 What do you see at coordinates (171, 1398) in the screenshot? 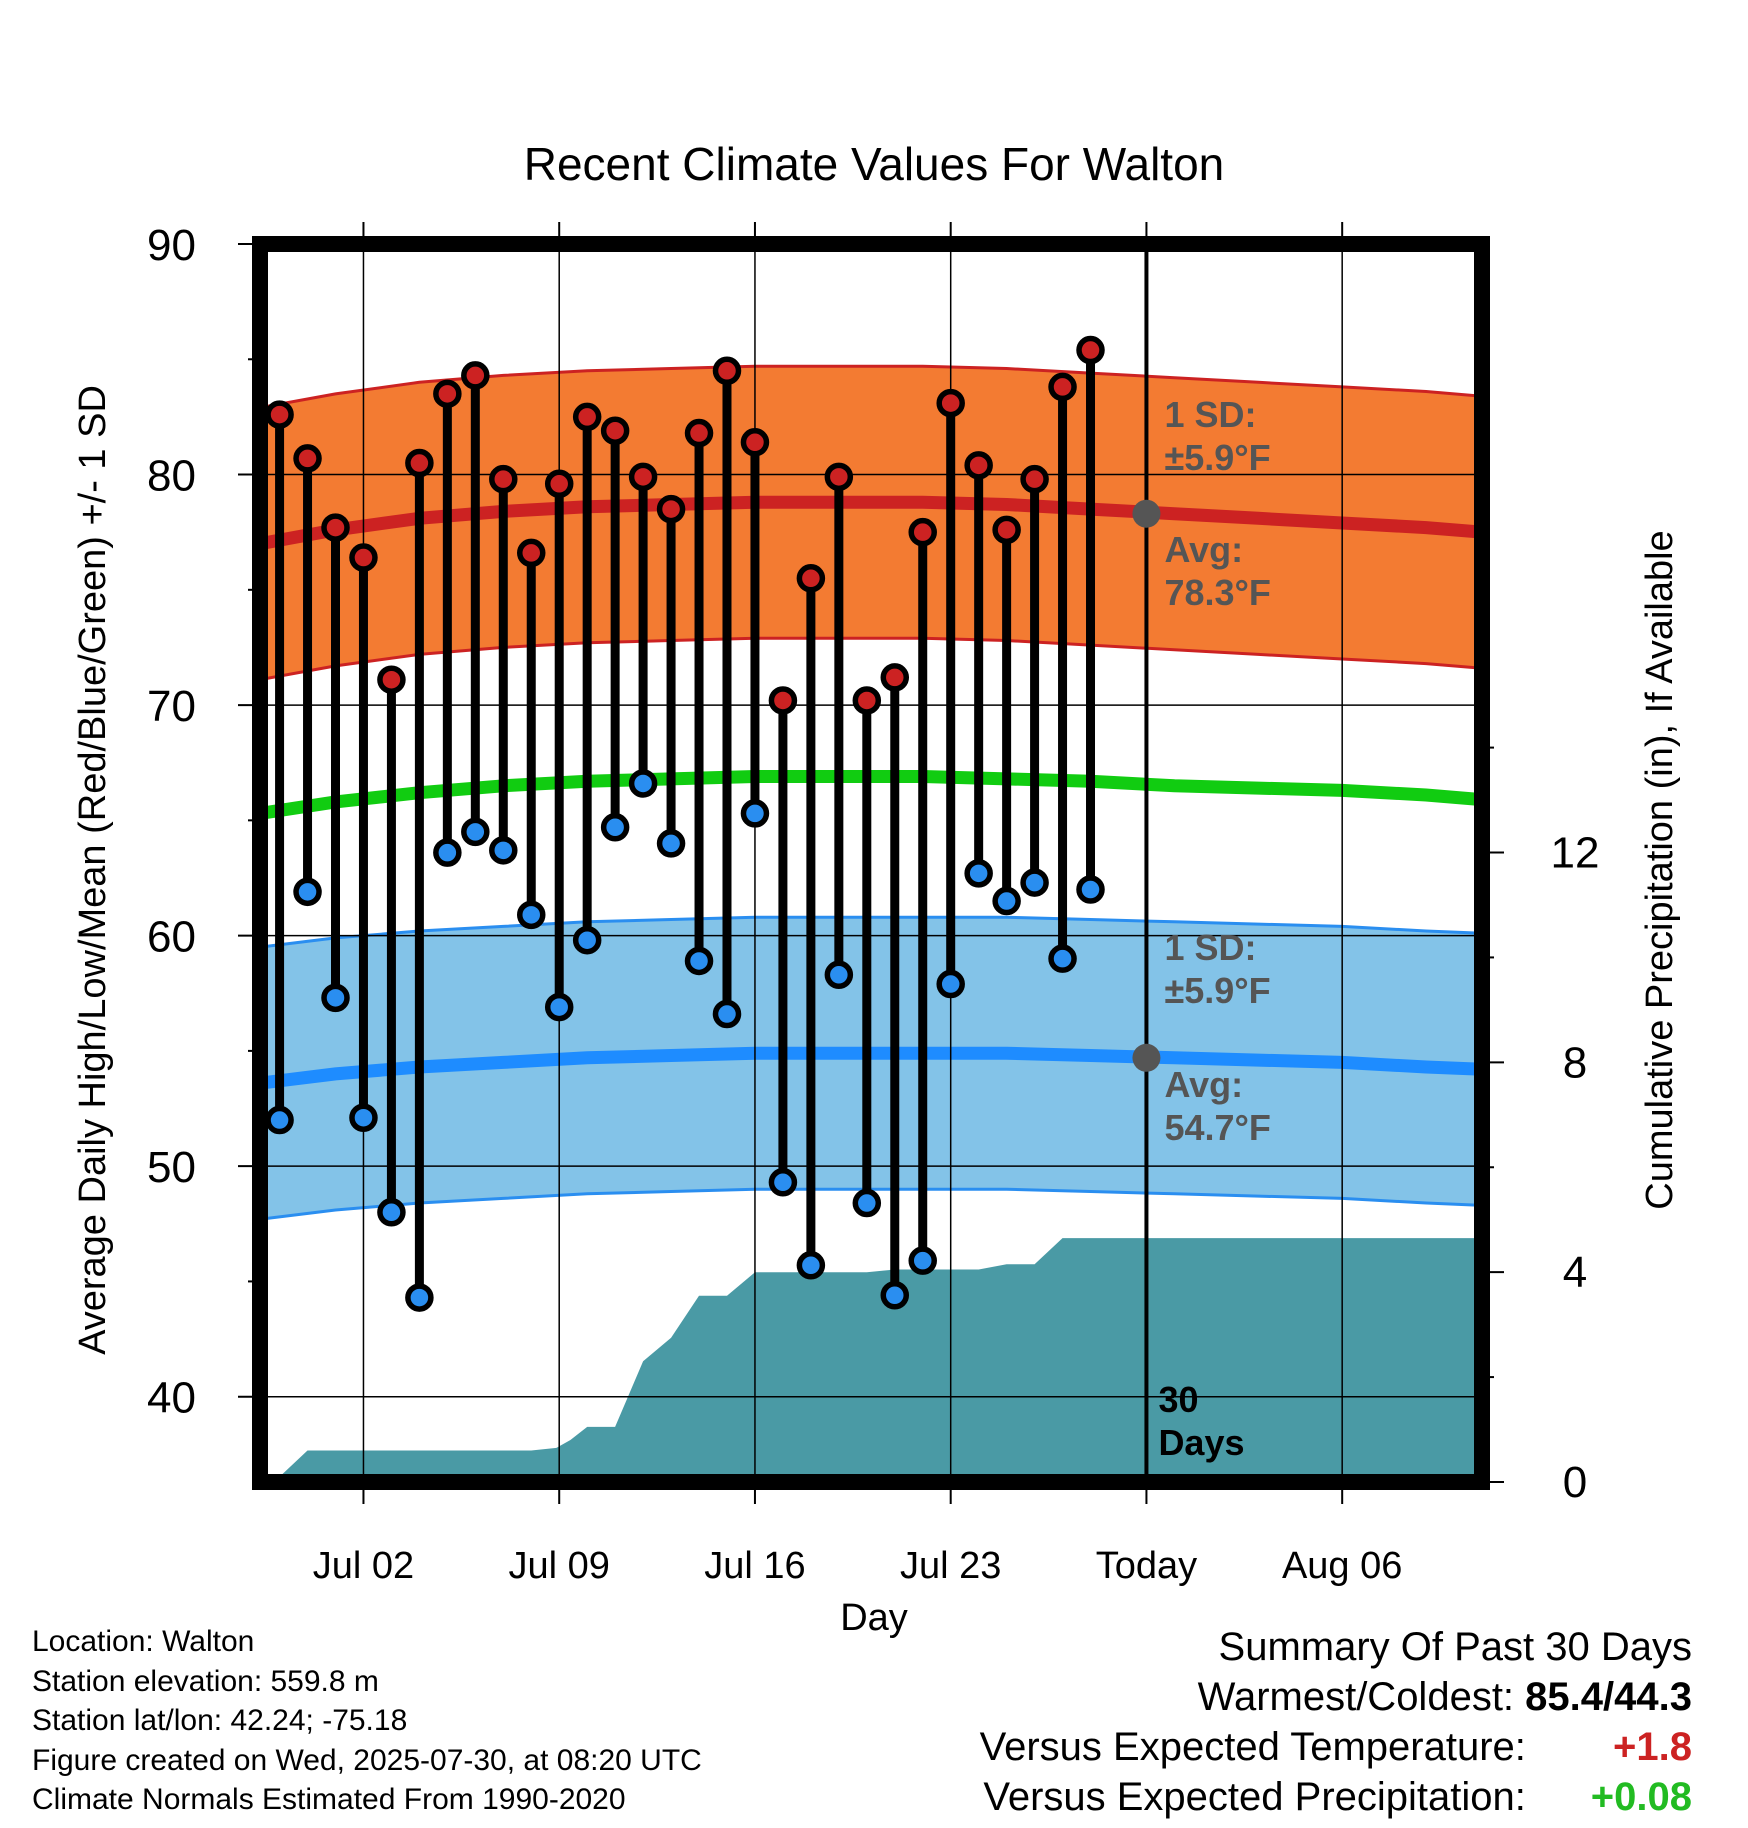
I see `y-tick-label: 40` at bounding box center [171, 1398].